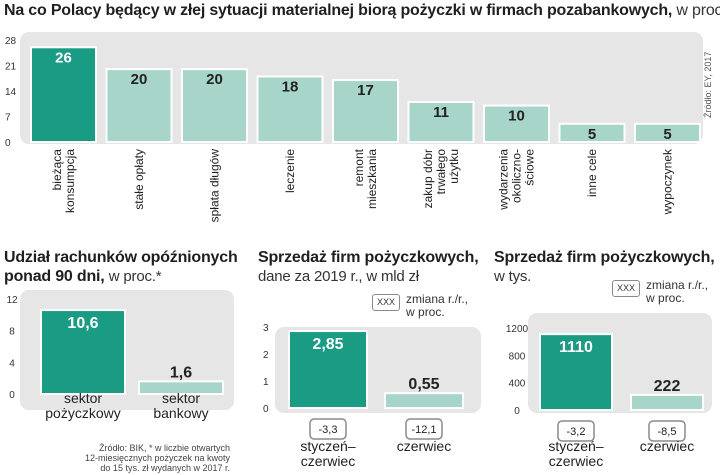  What do you see at coordinates (266, 355) in the screenshot?
I see `p3-y-tick-label: 2` at bounding box center [266, 355].